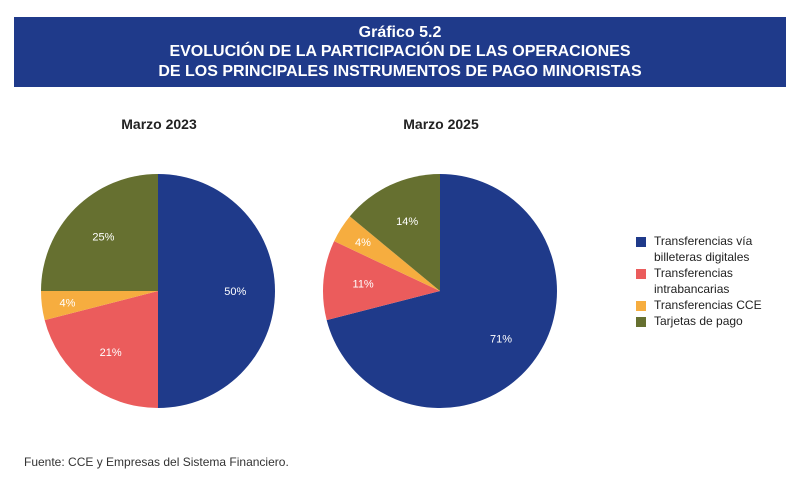 This screenshot has width=800, height=480. Describe the element at coordinates (703, 249) in the screenshot. I see `legend-label: Transferencias vía billeteras digitales` at that location.